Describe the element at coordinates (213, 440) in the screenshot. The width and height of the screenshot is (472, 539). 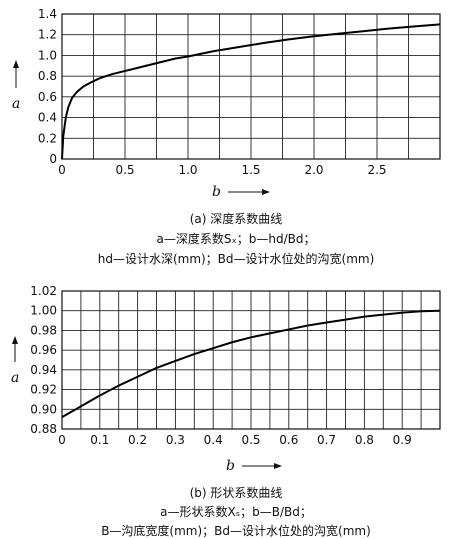
I see `x-tick-label: 0.4` at that location.